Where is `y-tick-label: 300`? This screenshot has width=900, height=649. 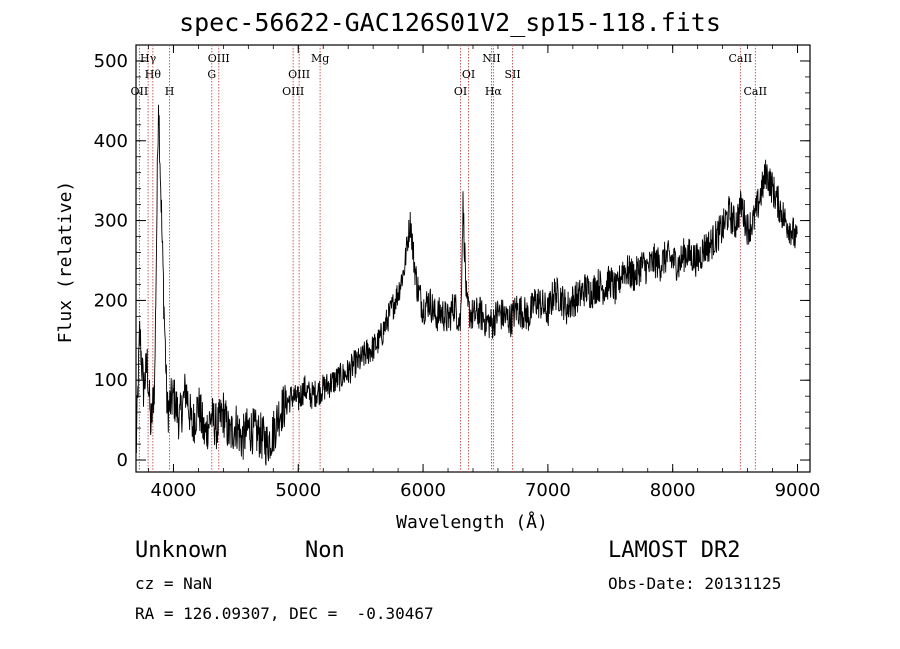
y-tick-label: 300 is located at coordinates (111, 221).